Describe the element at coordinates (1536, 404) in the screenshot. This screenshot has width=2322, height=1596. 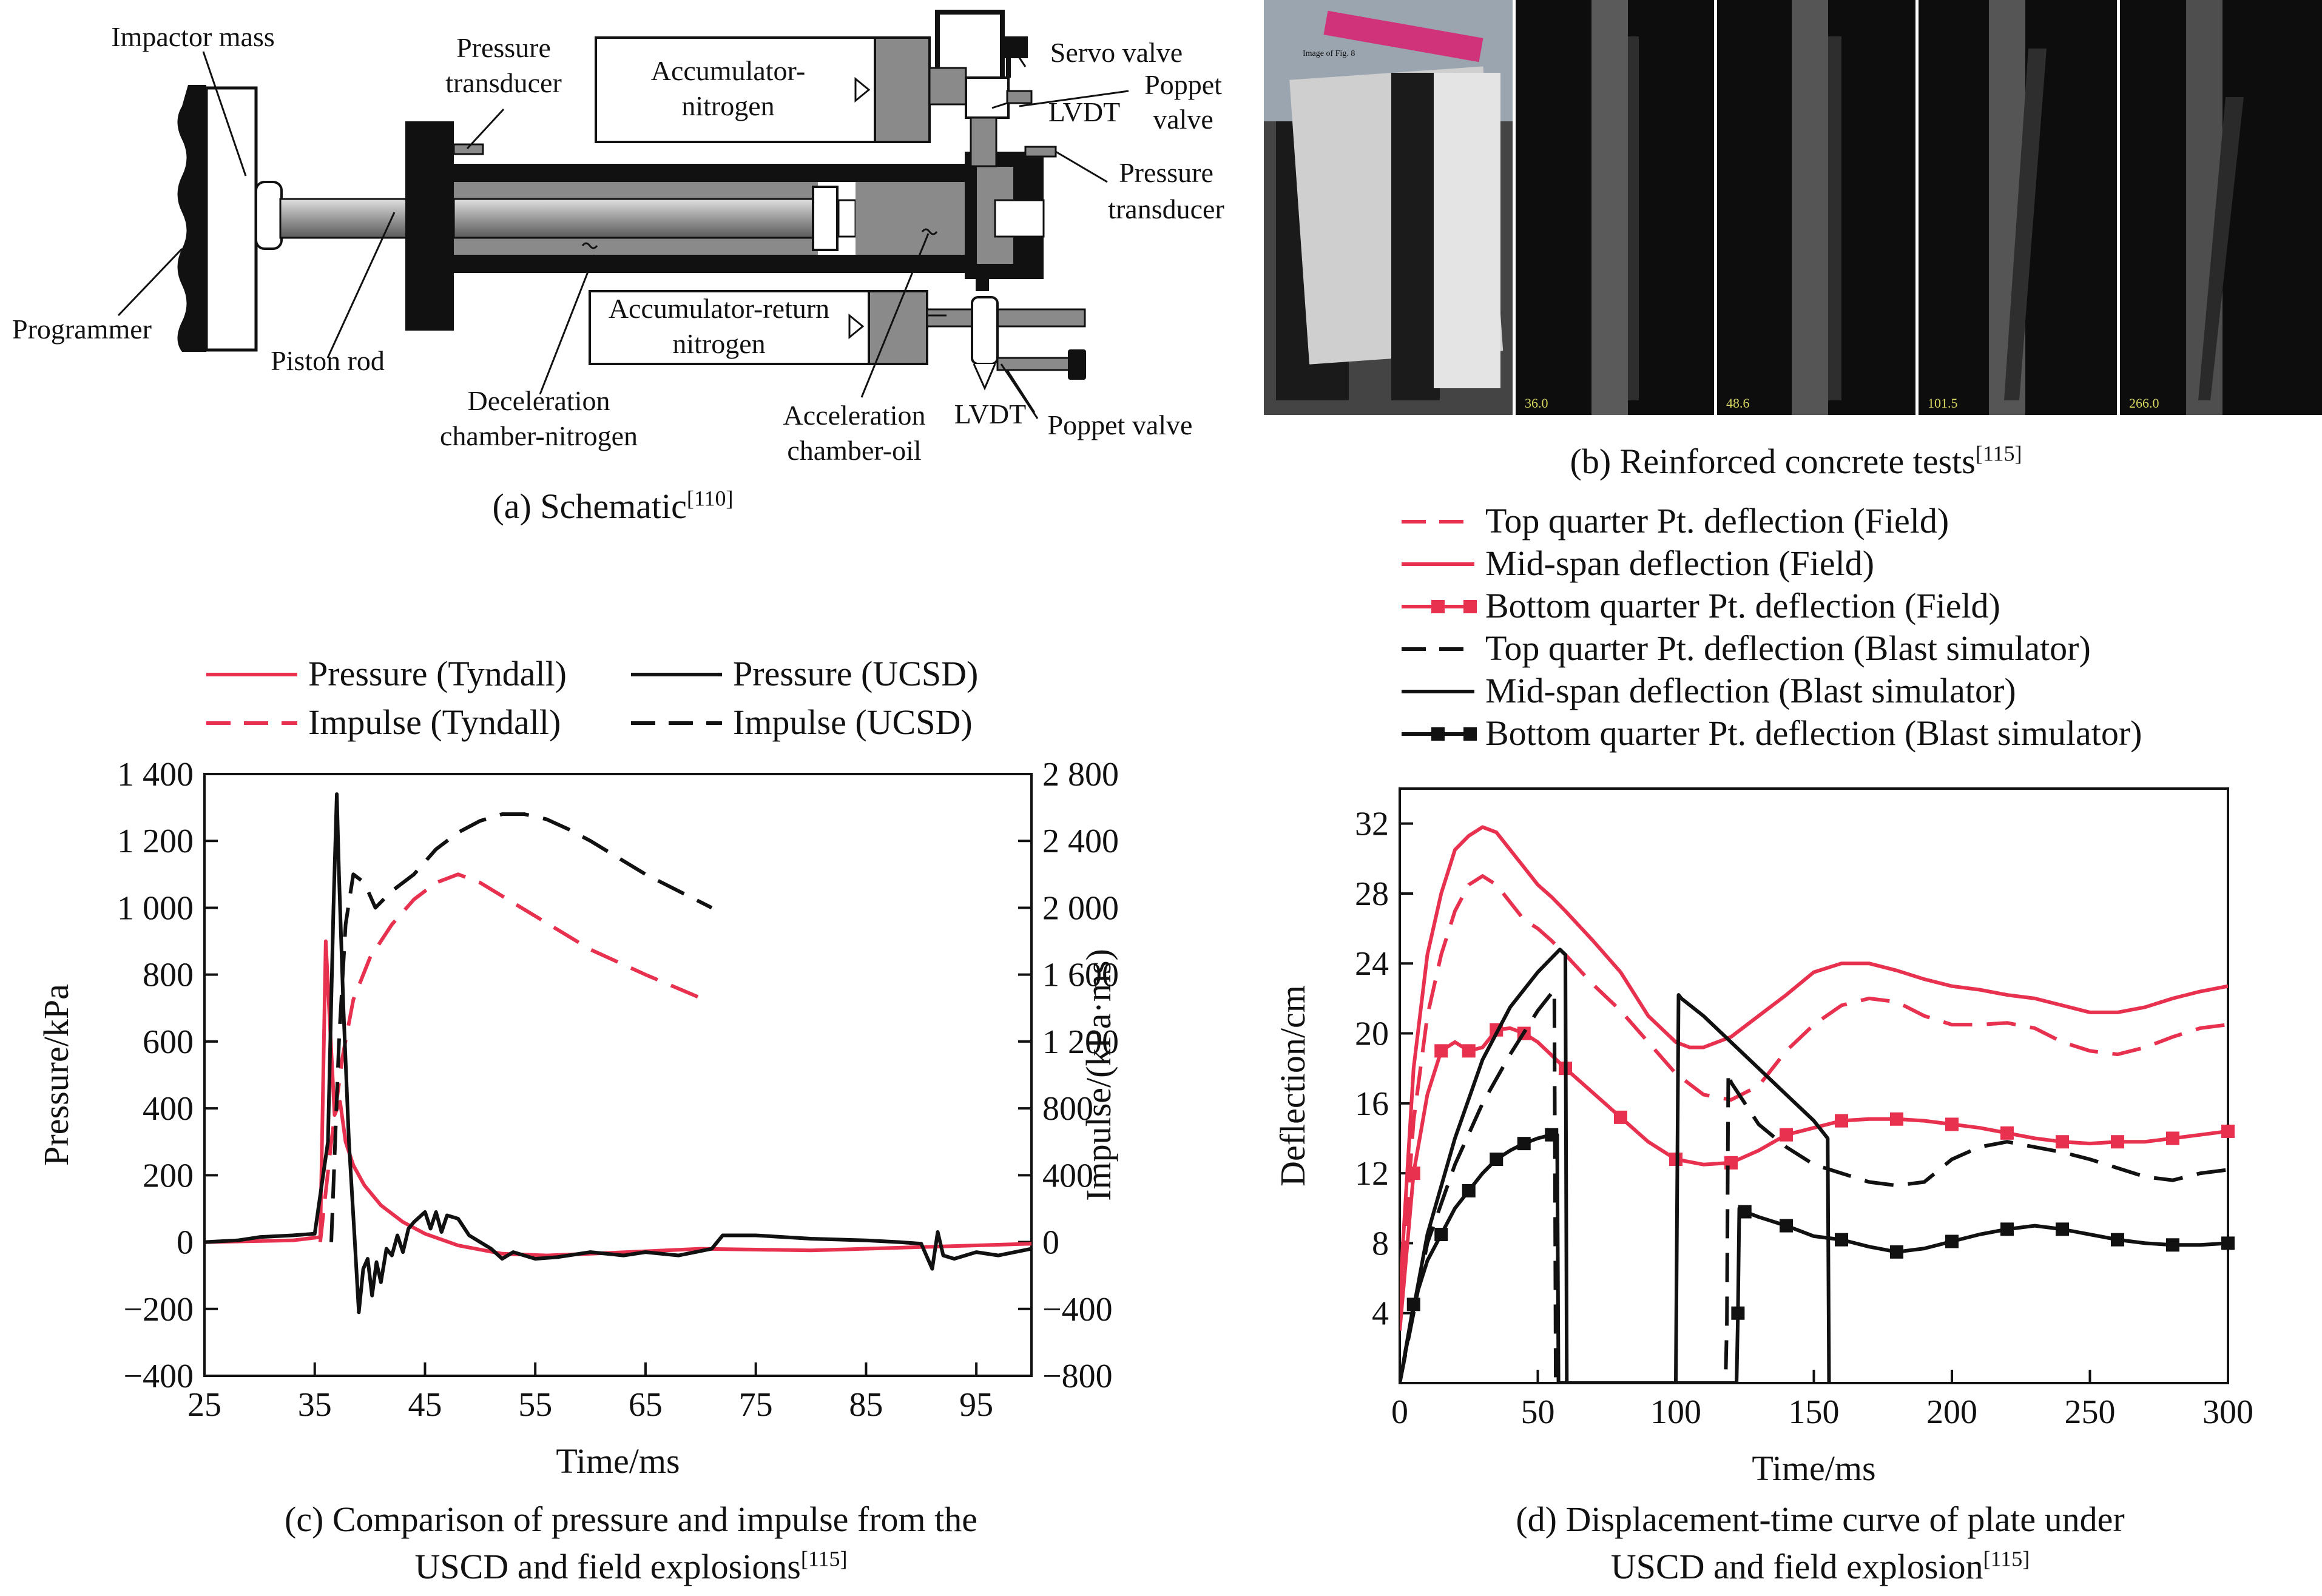
I see `frame-1-time: 36.0` at that location.